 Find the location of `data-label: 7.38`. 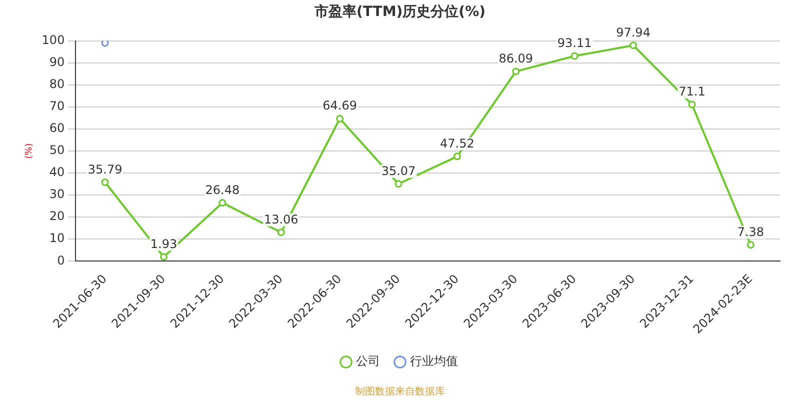

data-label: 7.38 is located at coordinates (750, 232).